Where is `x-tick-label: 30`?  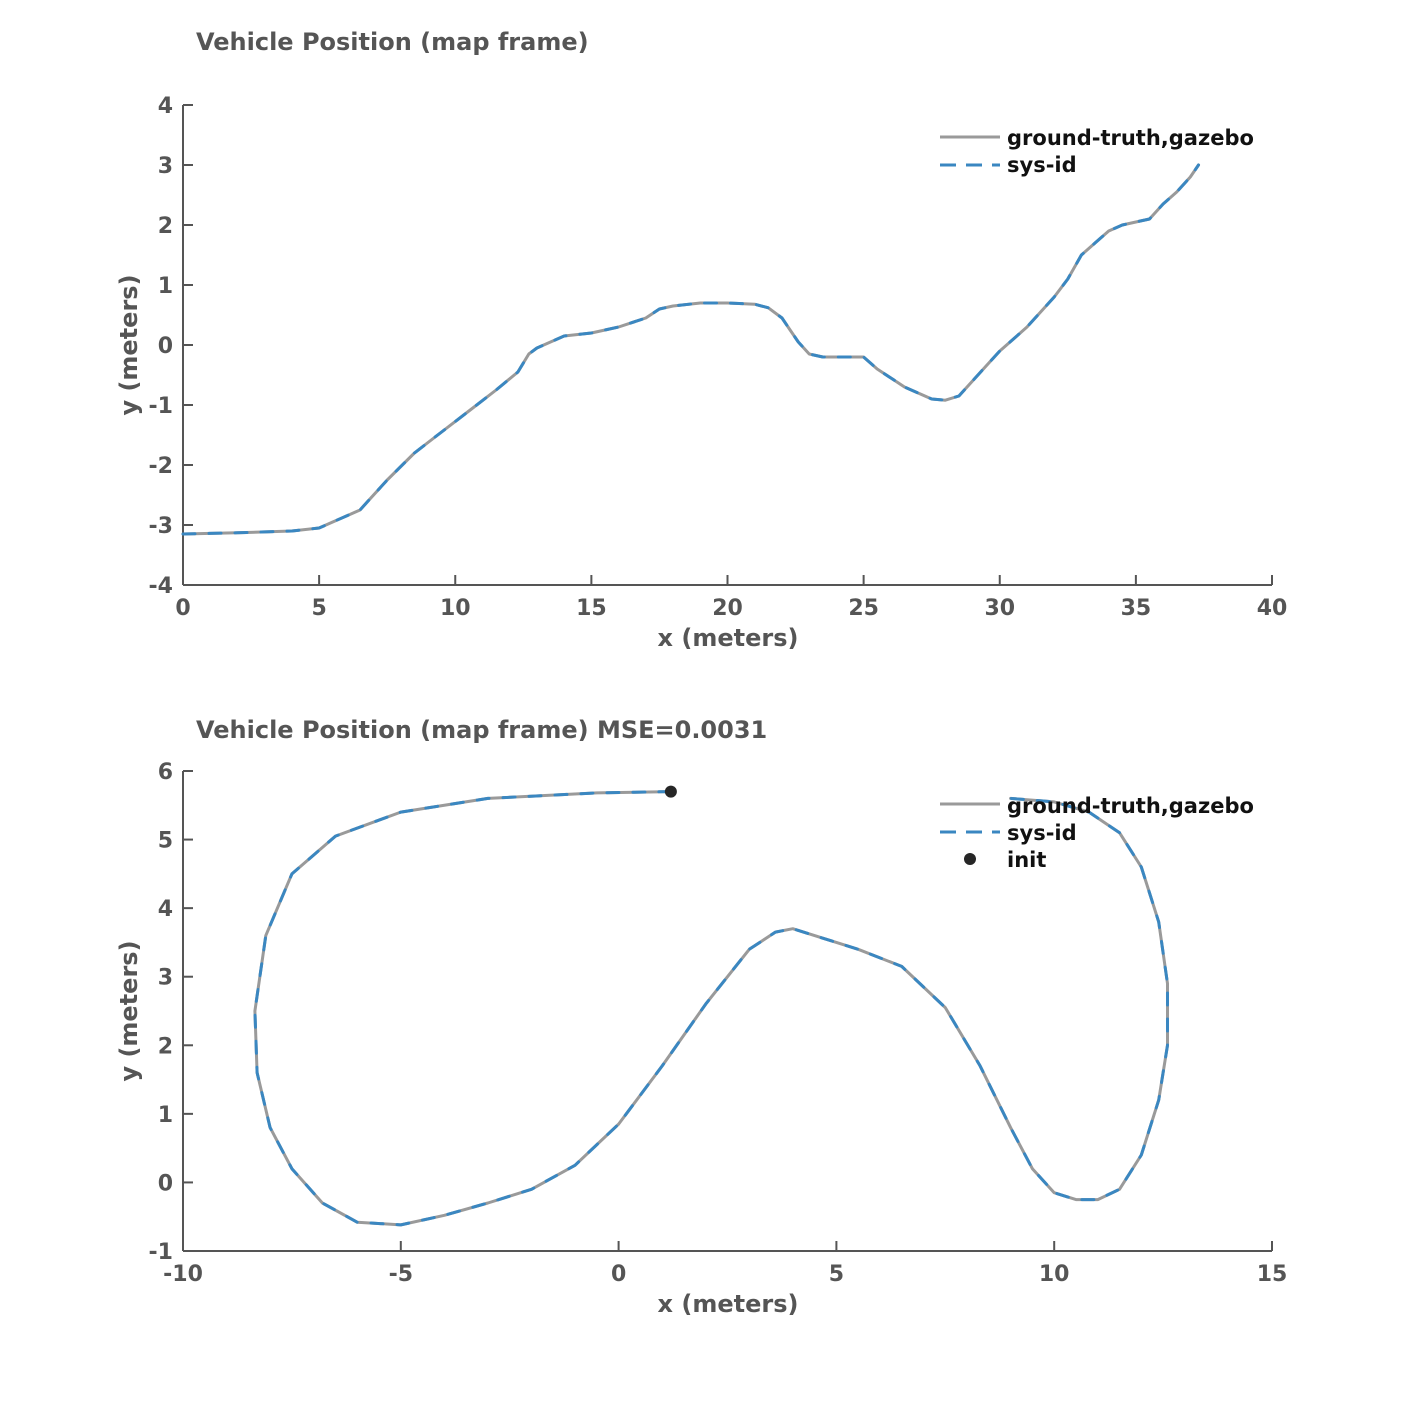 x-tick-label: 30 is located at coordinates (999, 608).